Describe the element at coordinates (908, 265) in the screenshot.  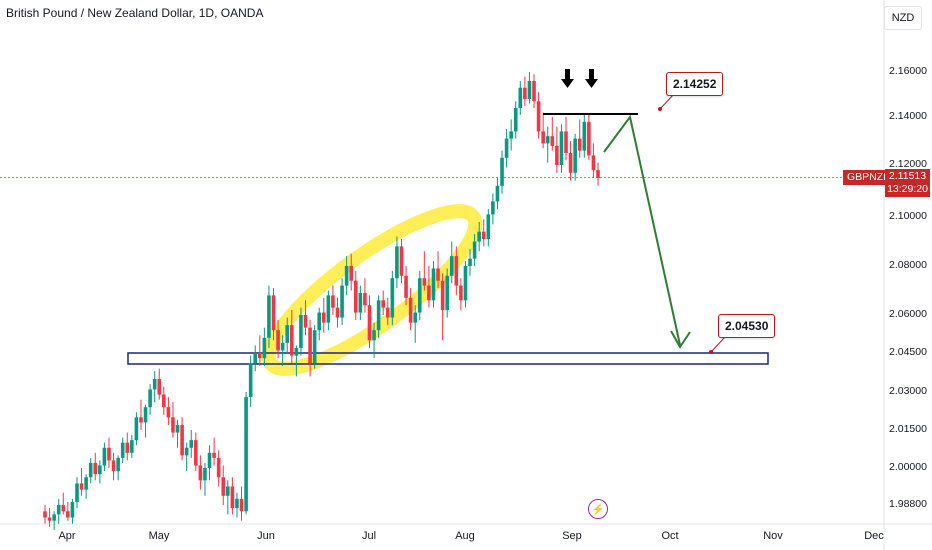
I see `y-tick-label: 2.08000` at that location.